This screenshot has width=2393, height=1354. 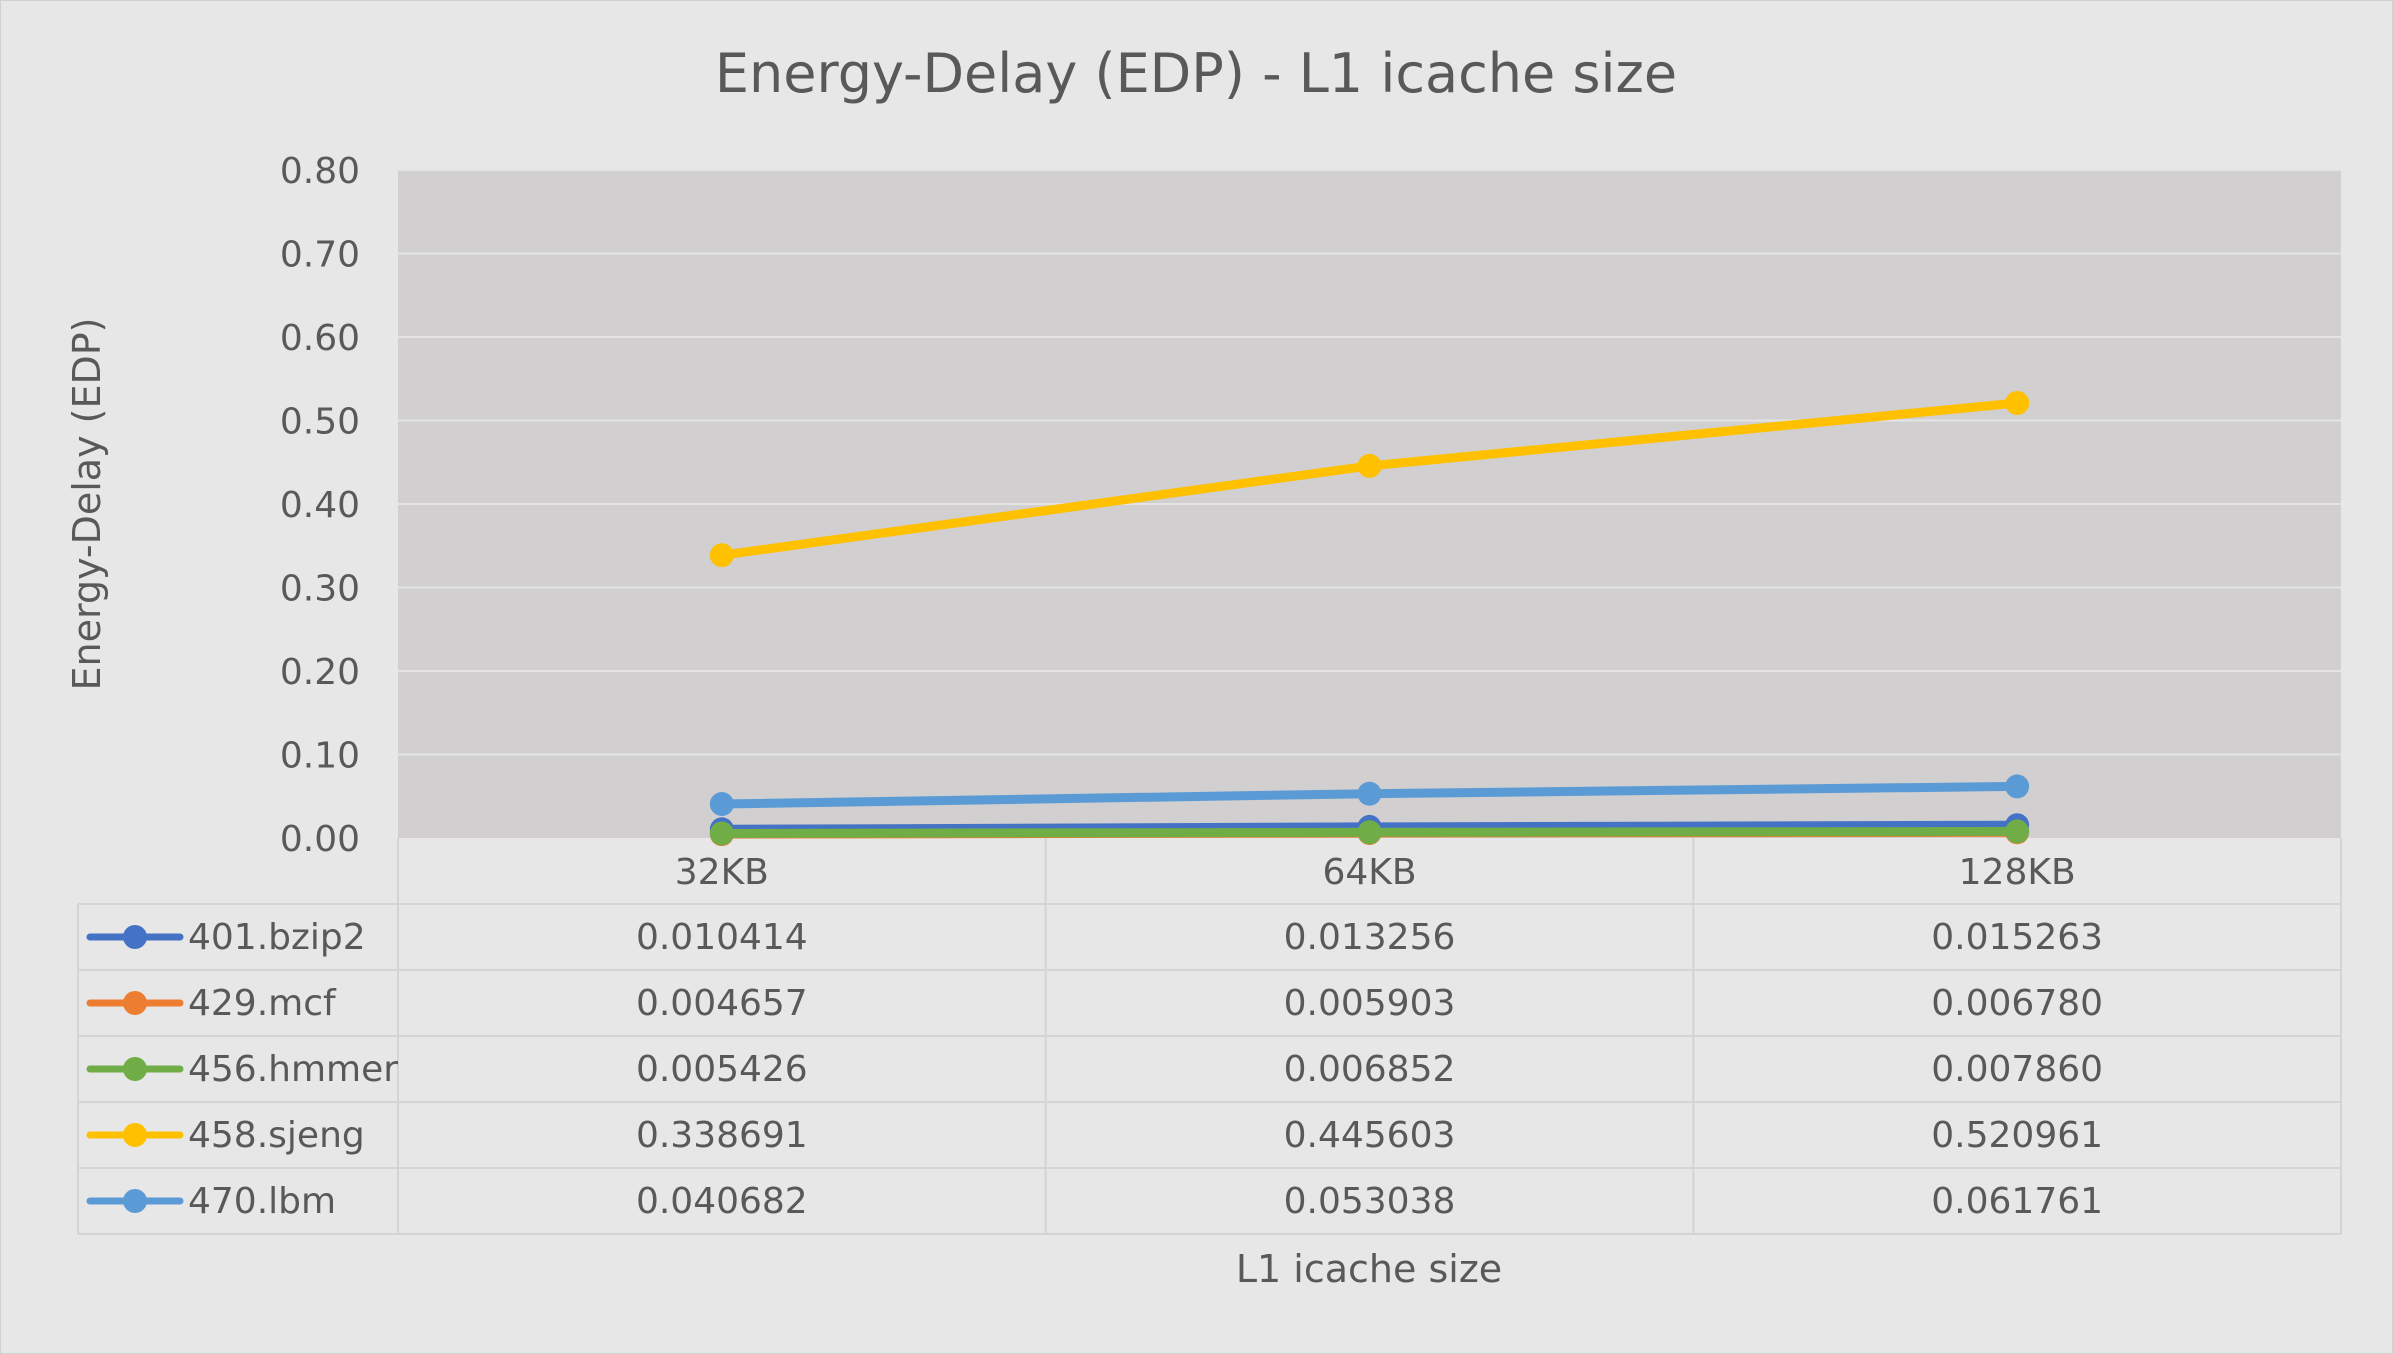 I want to click on data-table-value: 0.013256, so click(x=1370, y=937).